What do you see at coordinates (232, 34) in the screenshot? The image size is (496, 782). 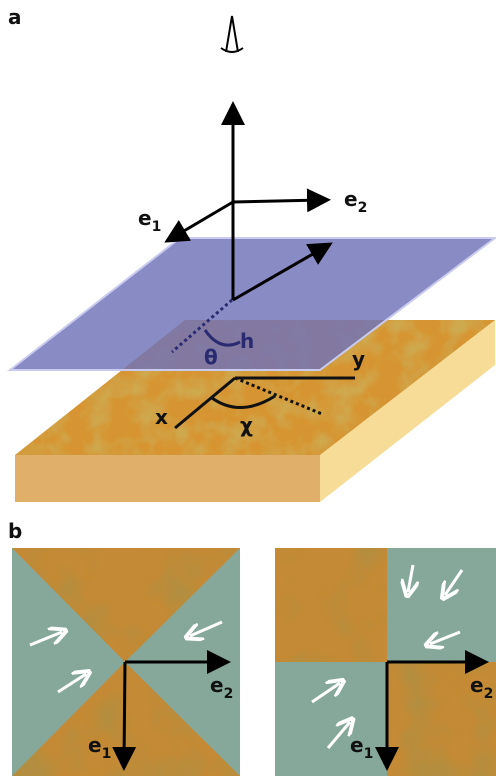 I see `eye` at bounding box center [232, 34].